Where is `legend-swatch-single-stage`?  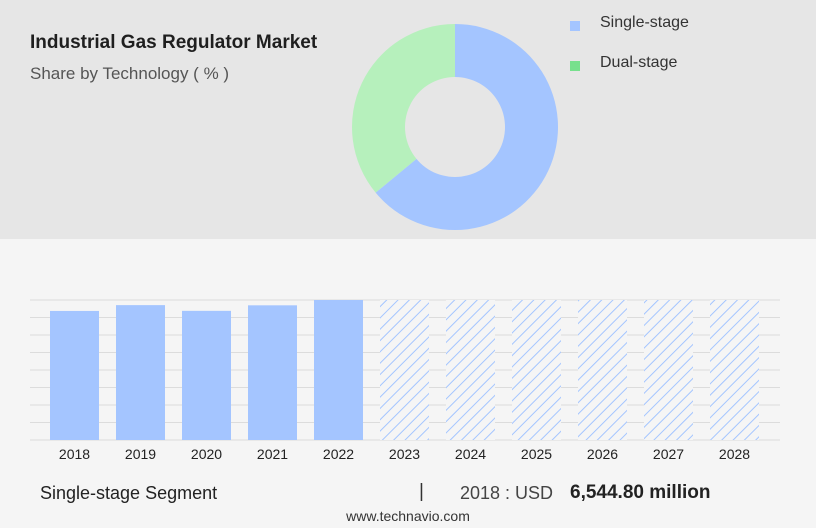
legend-swatch-single-stage is located at coordinates (575, 26).